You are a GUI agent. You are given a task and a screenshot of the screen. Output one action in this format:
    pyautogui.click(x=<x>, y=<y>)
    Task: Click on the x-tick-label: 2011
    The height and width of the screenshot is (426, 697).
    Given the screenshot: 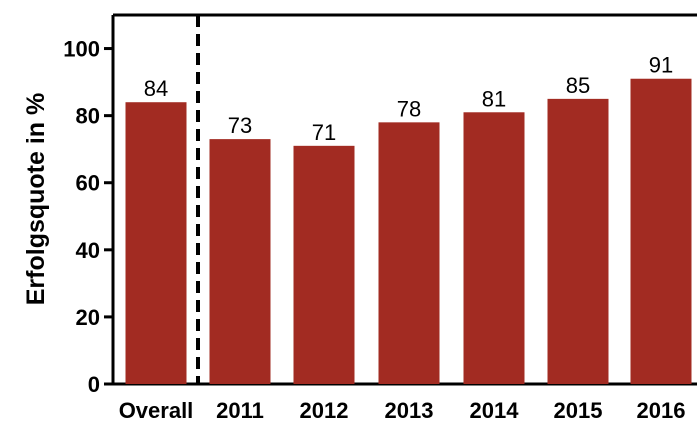 What is the action you would take?
    pyautogui.click(x=240, y=410)
    